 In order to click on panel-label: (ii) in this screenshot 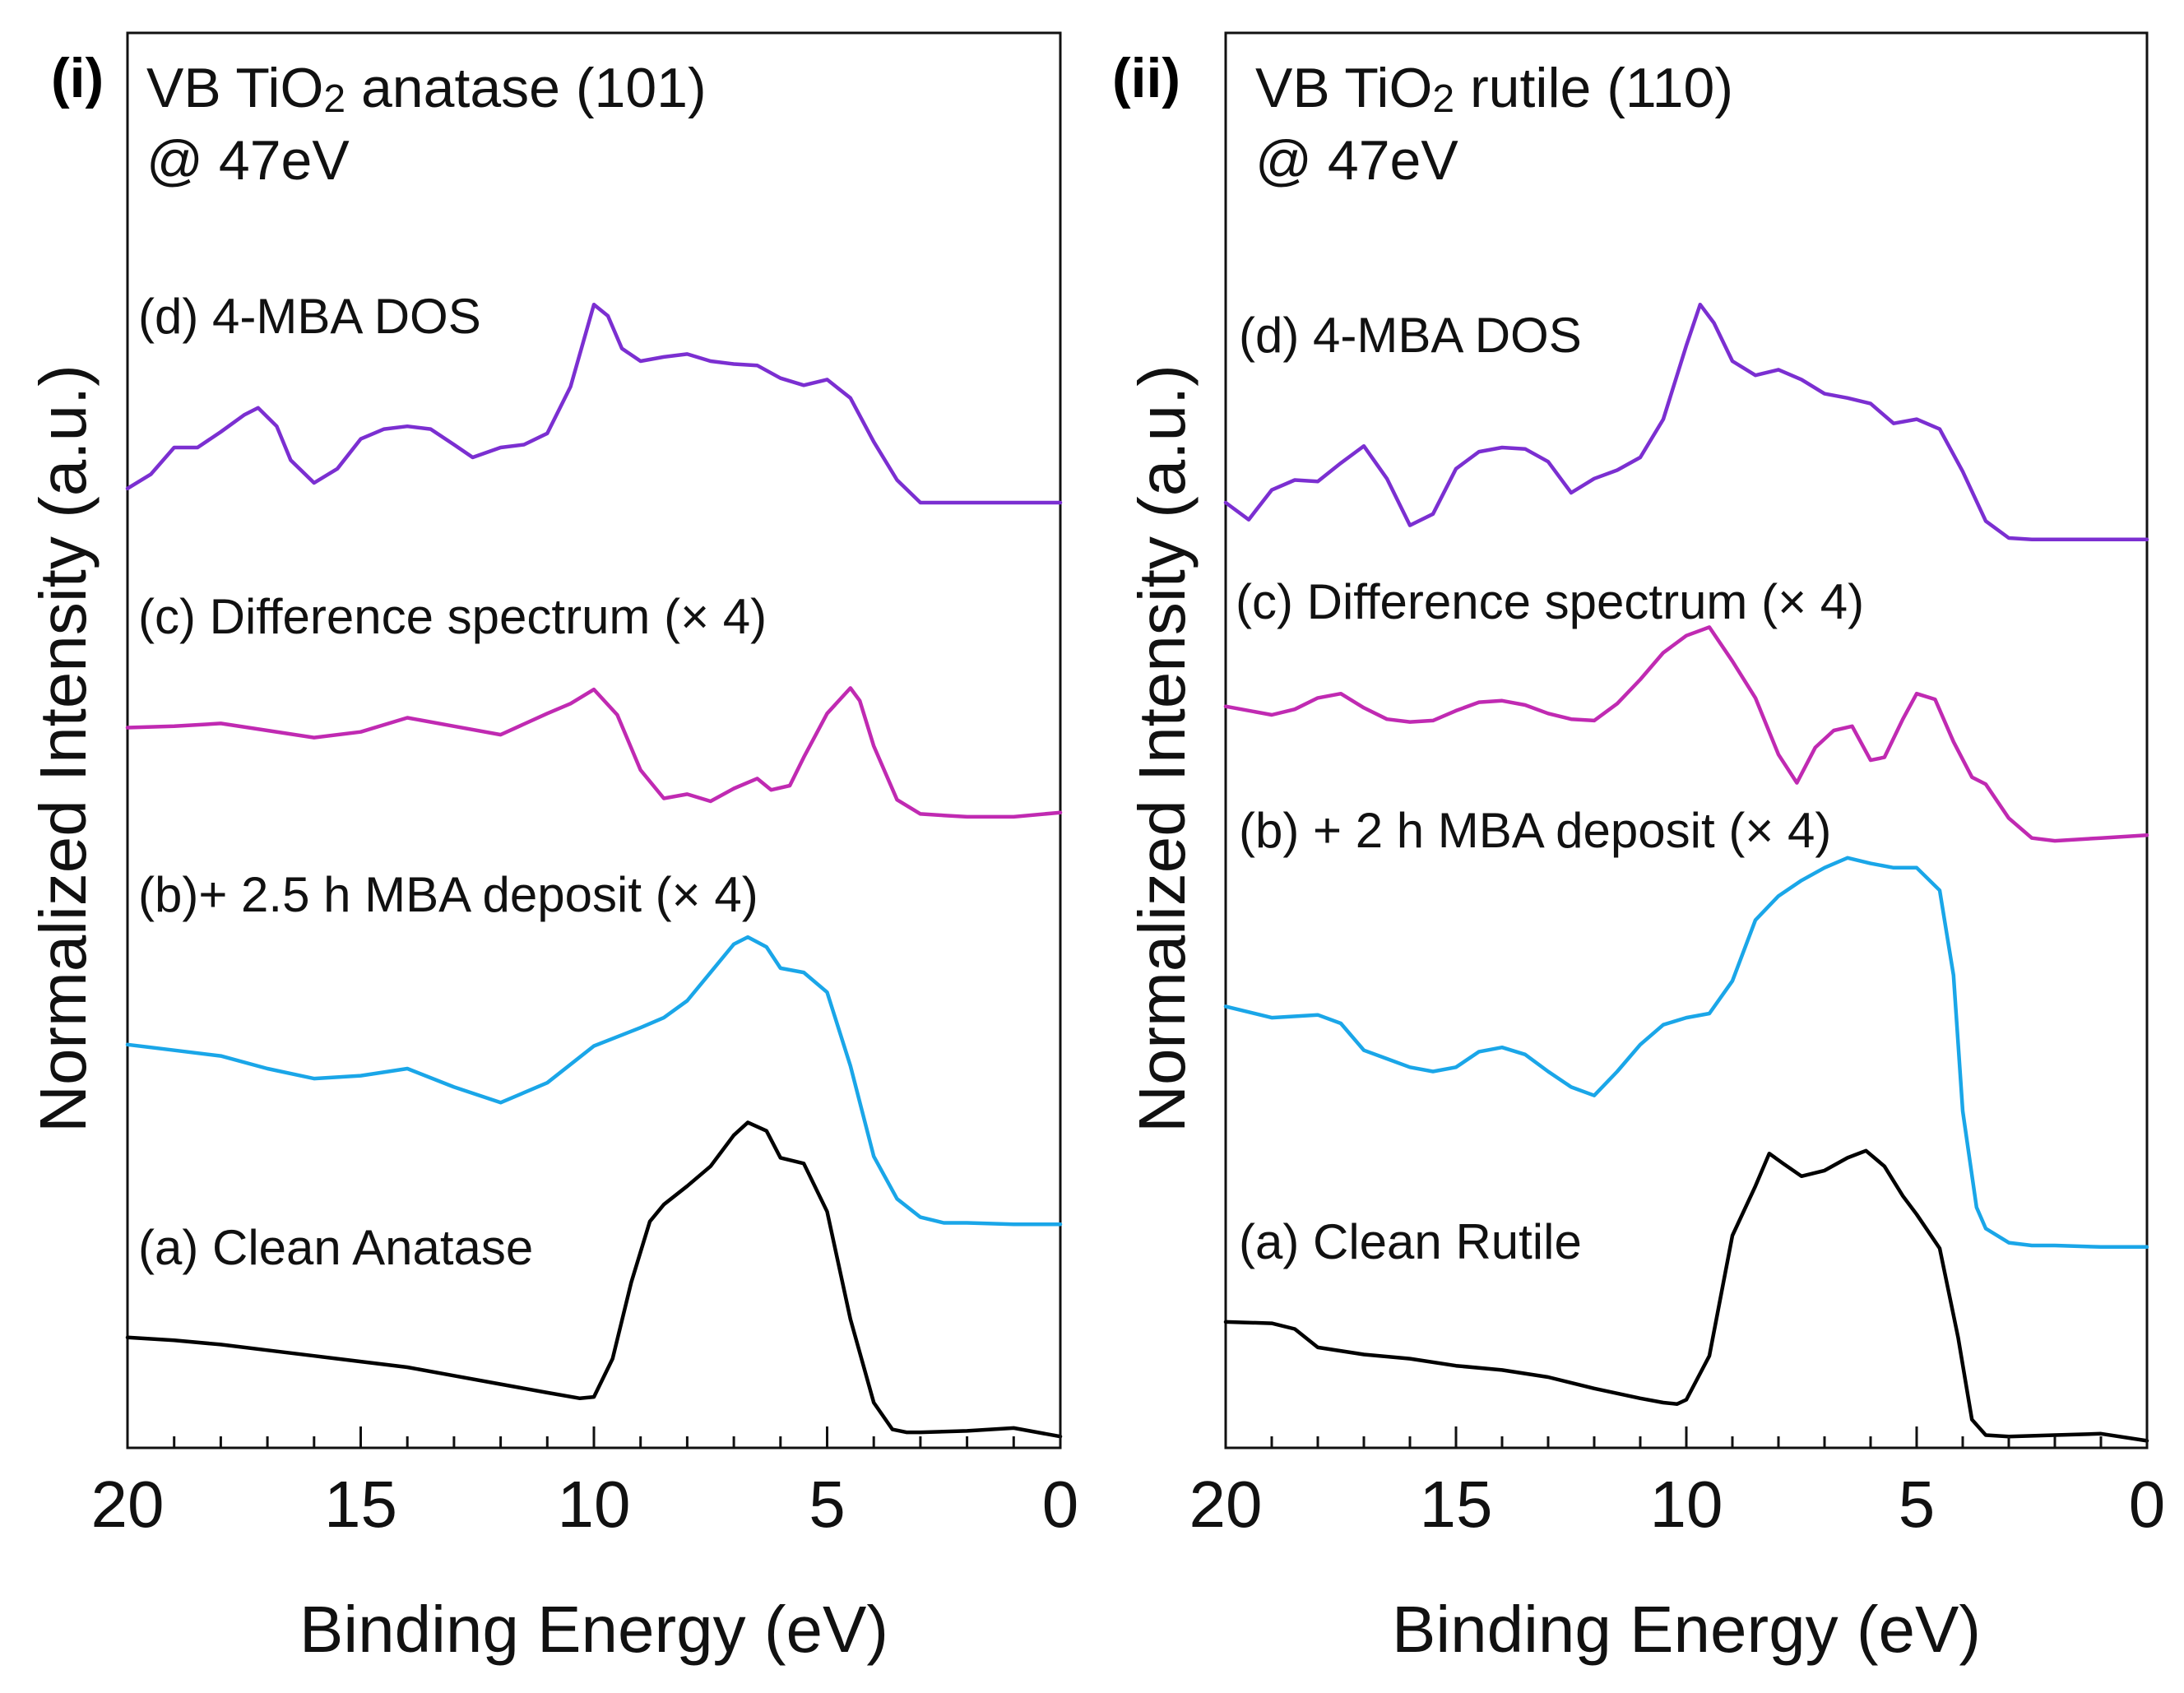, I will do `click(1146, 78)`.